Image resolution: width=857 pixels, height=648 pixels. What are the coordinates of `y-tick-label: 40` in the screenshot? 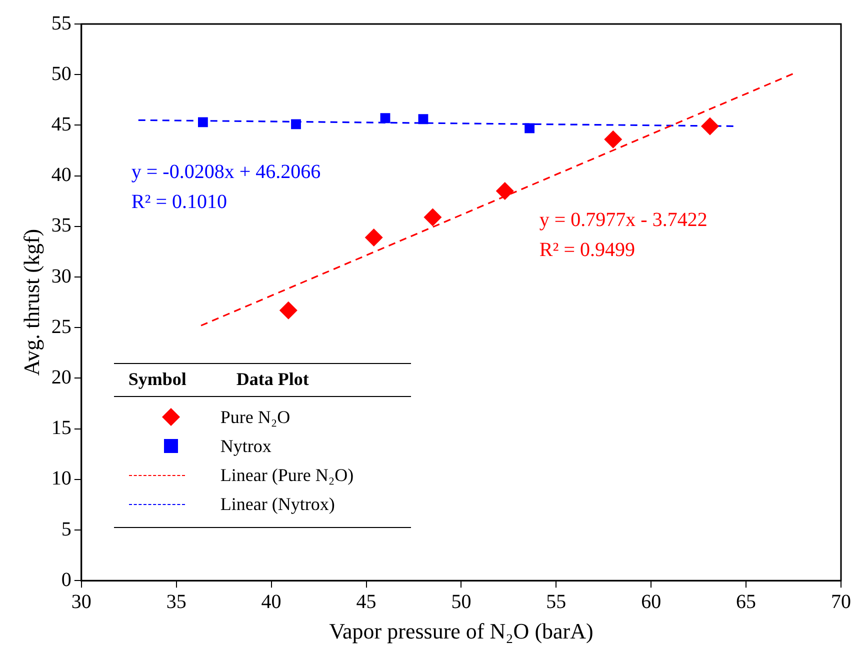 It's located at (61, 175).